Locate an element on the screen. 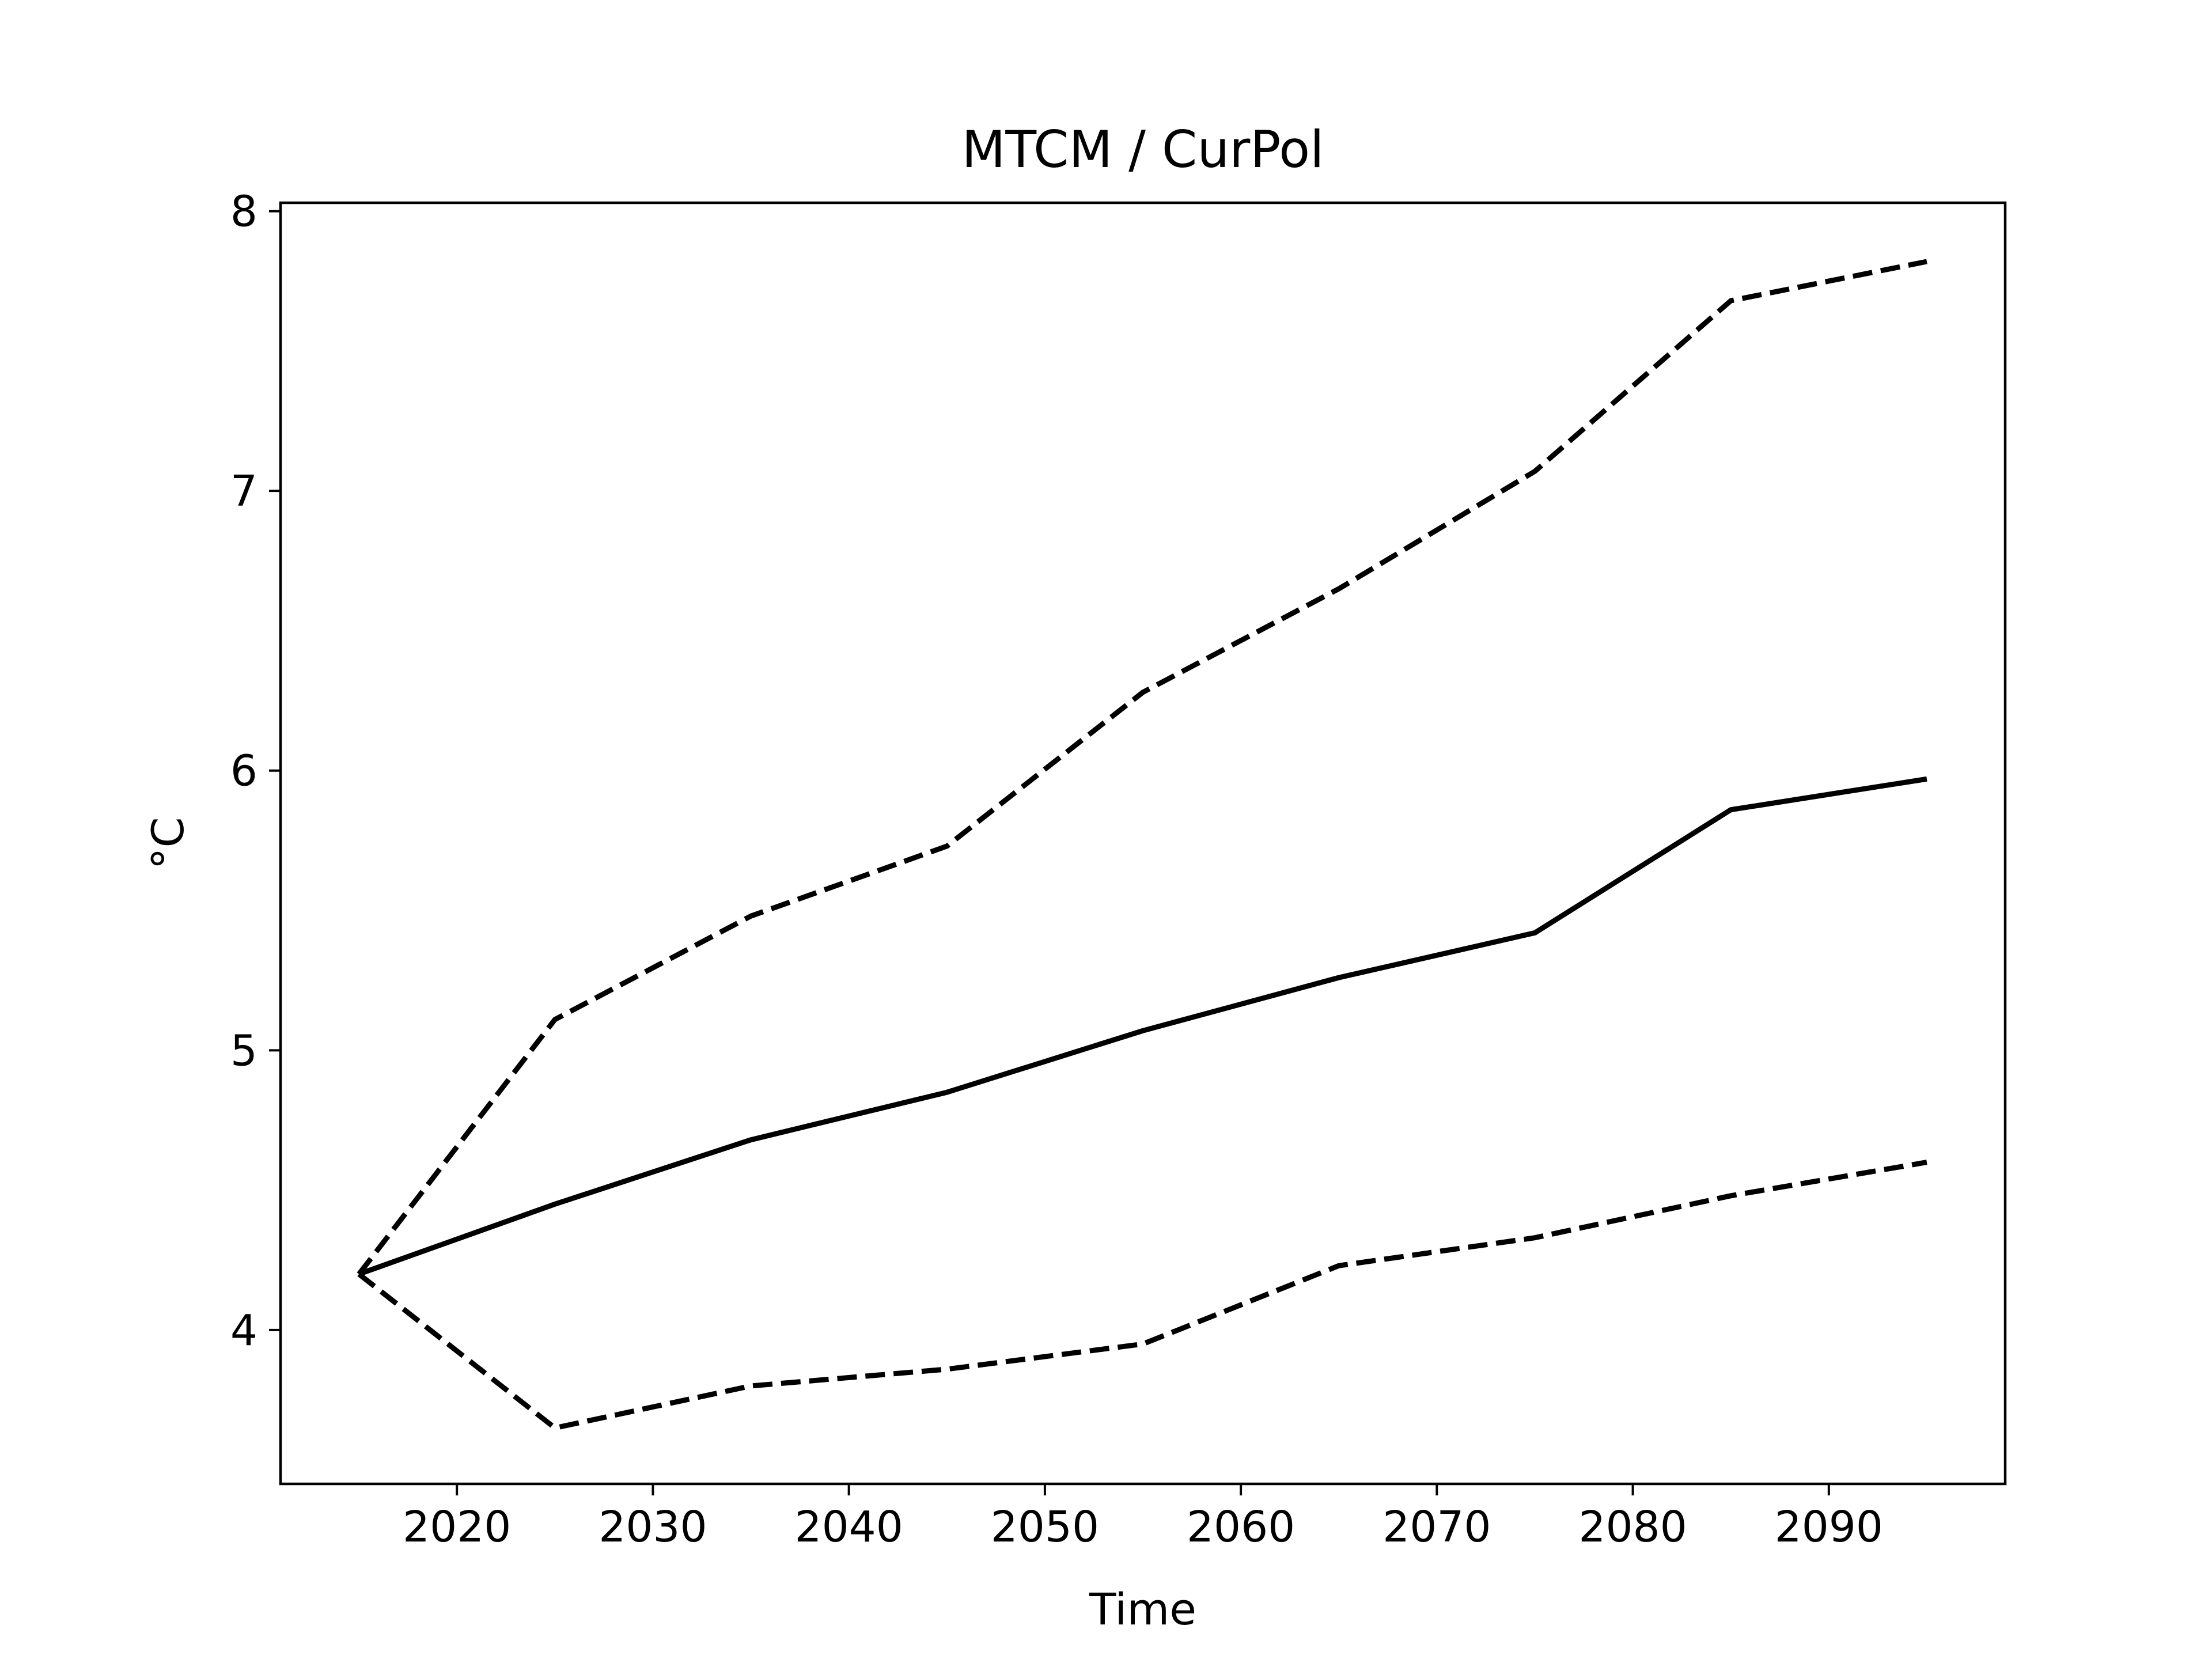 The width and height of the screenshot is (2212, 1659). x-axis: 2020 2030 2040 2050 2060 2070 2080 2090 is located at coordinates (1143, 1518).